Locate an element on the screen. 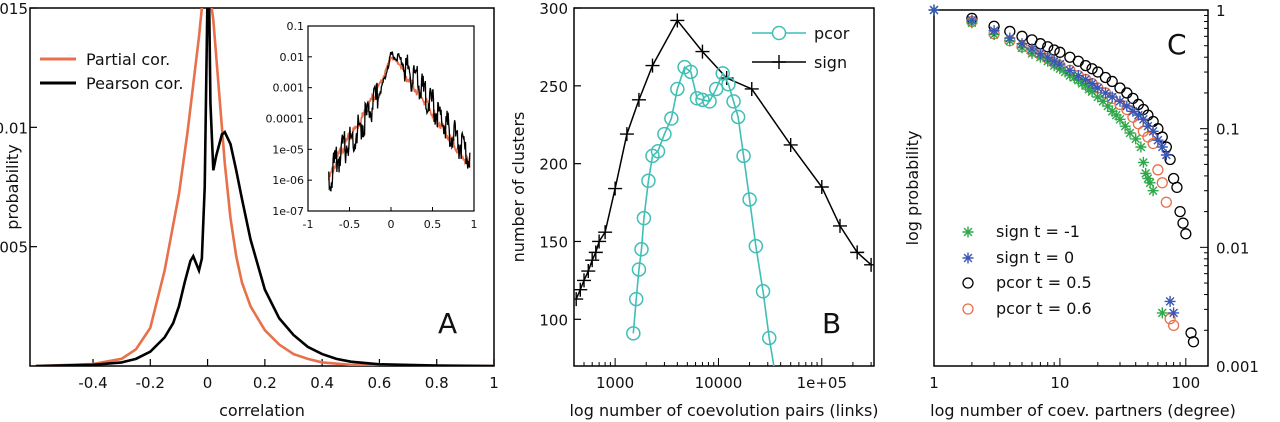 Image resolution: width=1280 pixels, height=422 pixels. y-axis-label: log probability is located at coordinates (912, 188).